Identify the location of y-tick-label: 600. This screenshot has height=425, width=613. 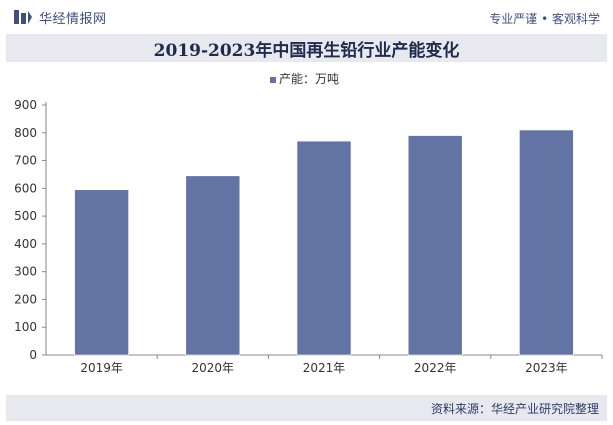
(25, 188).